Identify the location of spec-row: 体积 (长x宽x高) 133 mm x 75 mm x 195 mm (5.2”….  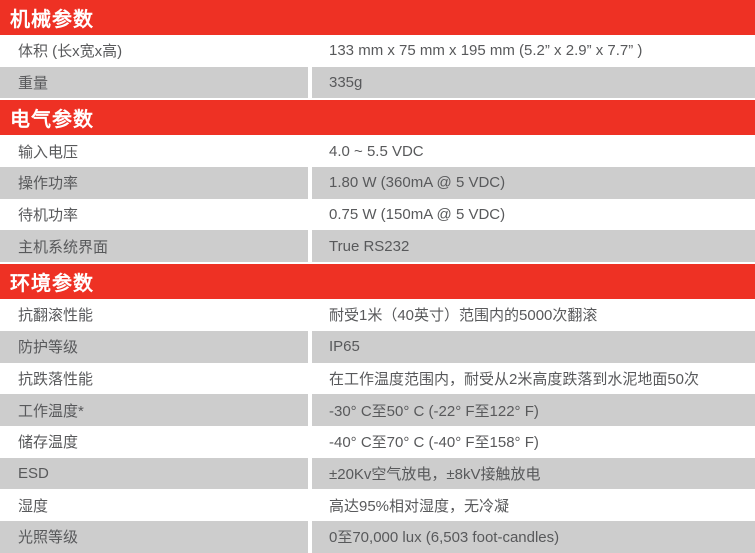
(377, 51).